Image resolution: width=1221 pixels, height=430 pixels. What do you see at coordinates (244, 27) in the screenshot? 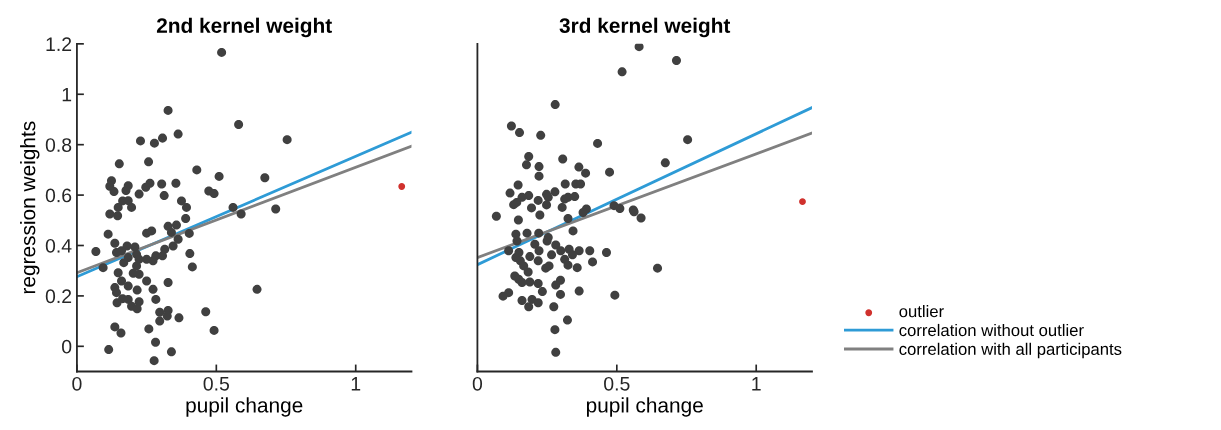
I see `chart-title: 2nd kernel weight` at bounding box center [244, 27].